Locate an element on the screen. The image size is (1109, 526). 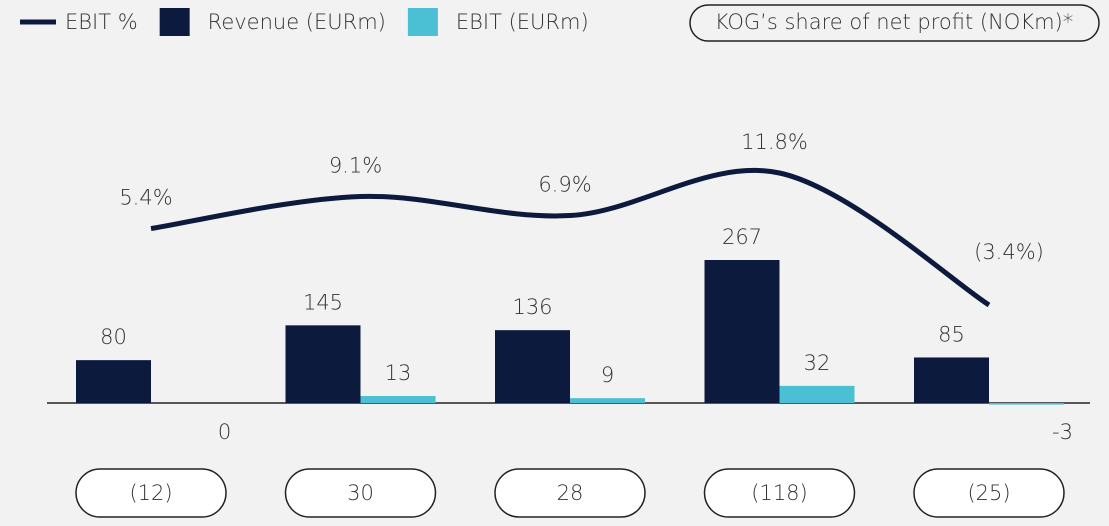
line-label: (3.4%) is located at coordinates (1009, 252).